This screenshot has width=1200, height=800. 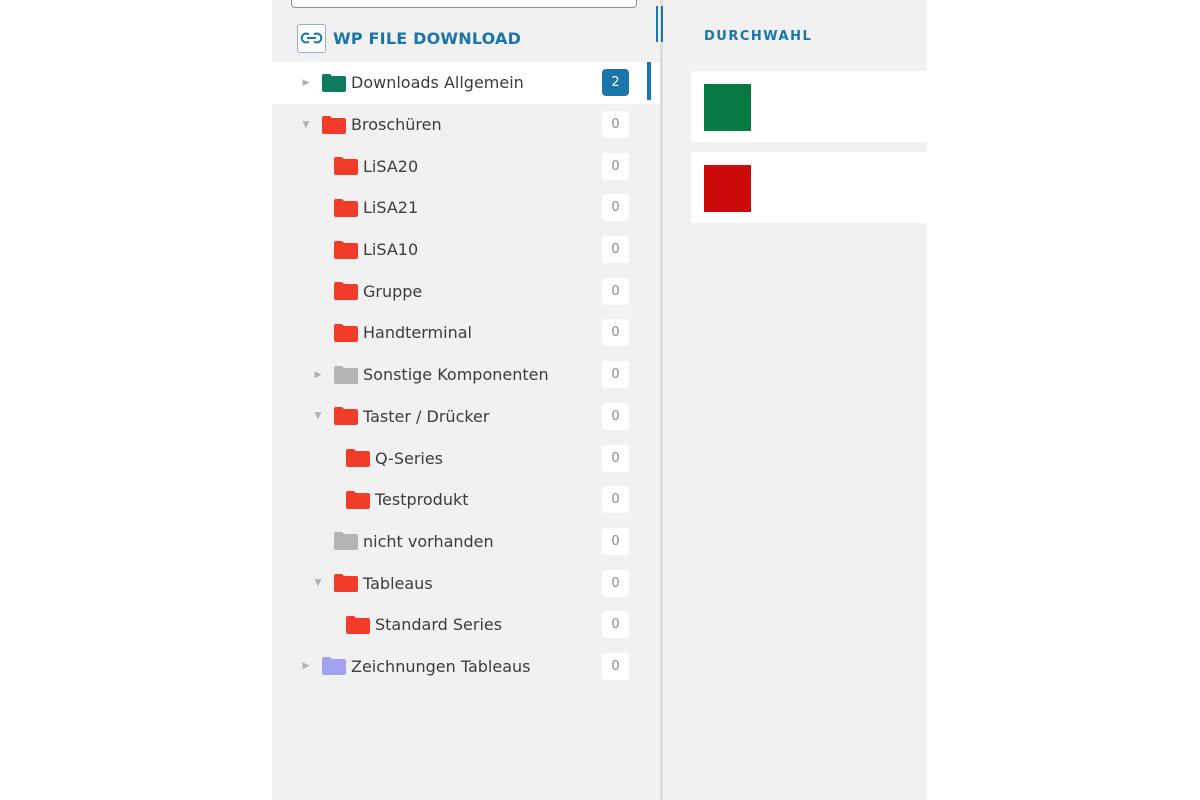 I want to click on category-label: Q-Series, so click(x=409, y=458).